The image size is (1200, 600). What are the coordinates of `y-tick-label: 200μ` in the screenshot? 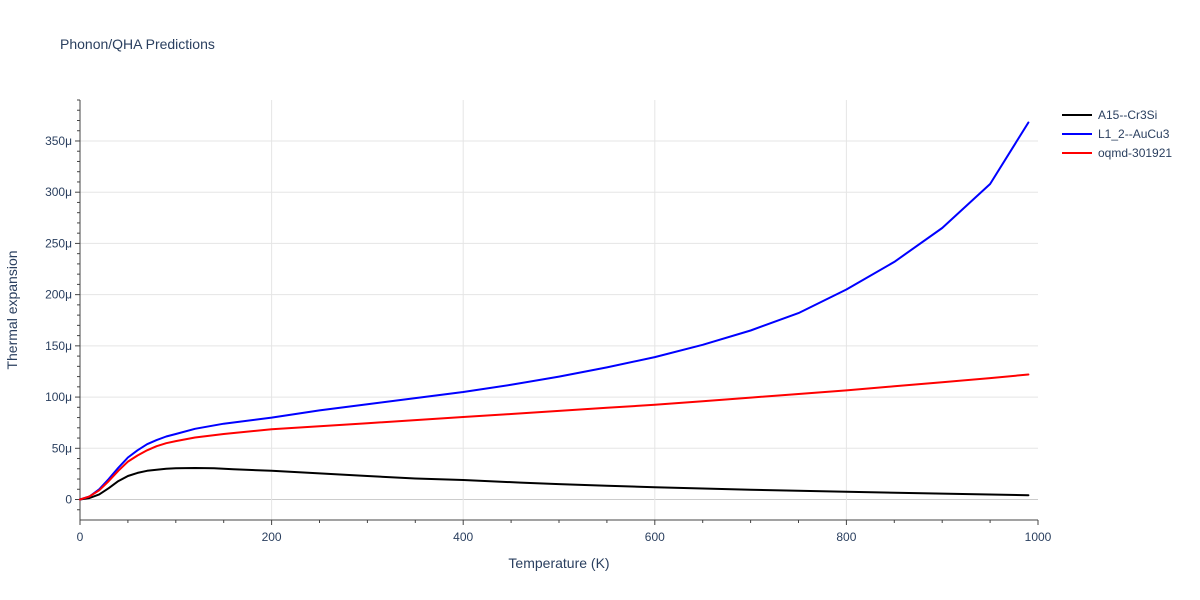 It's located at (58, 295).